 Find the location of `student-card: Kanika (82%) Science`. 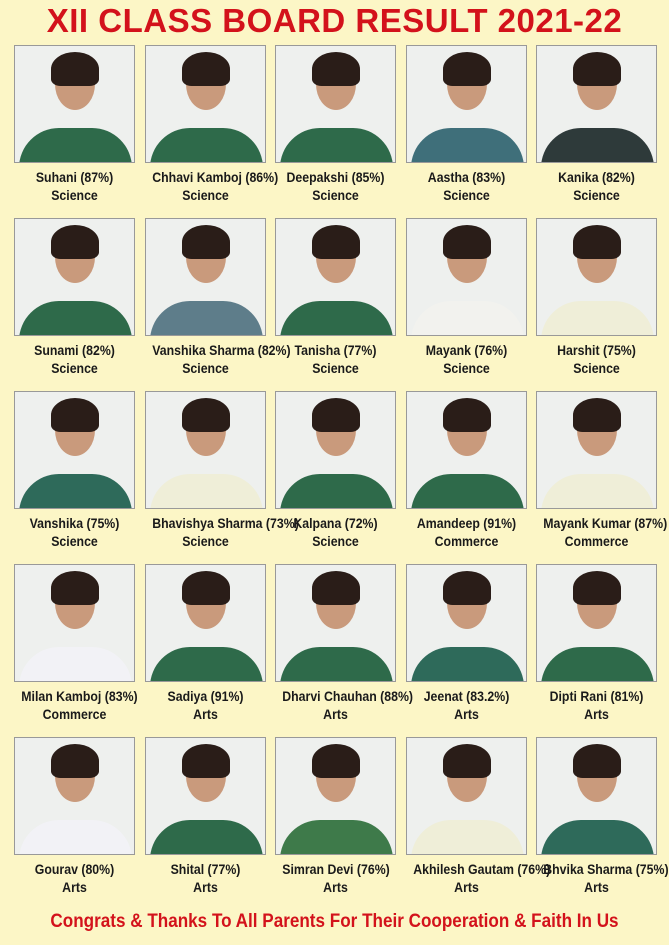

student-card: Kanika (82%) Science is located at coordinates (596, 131).